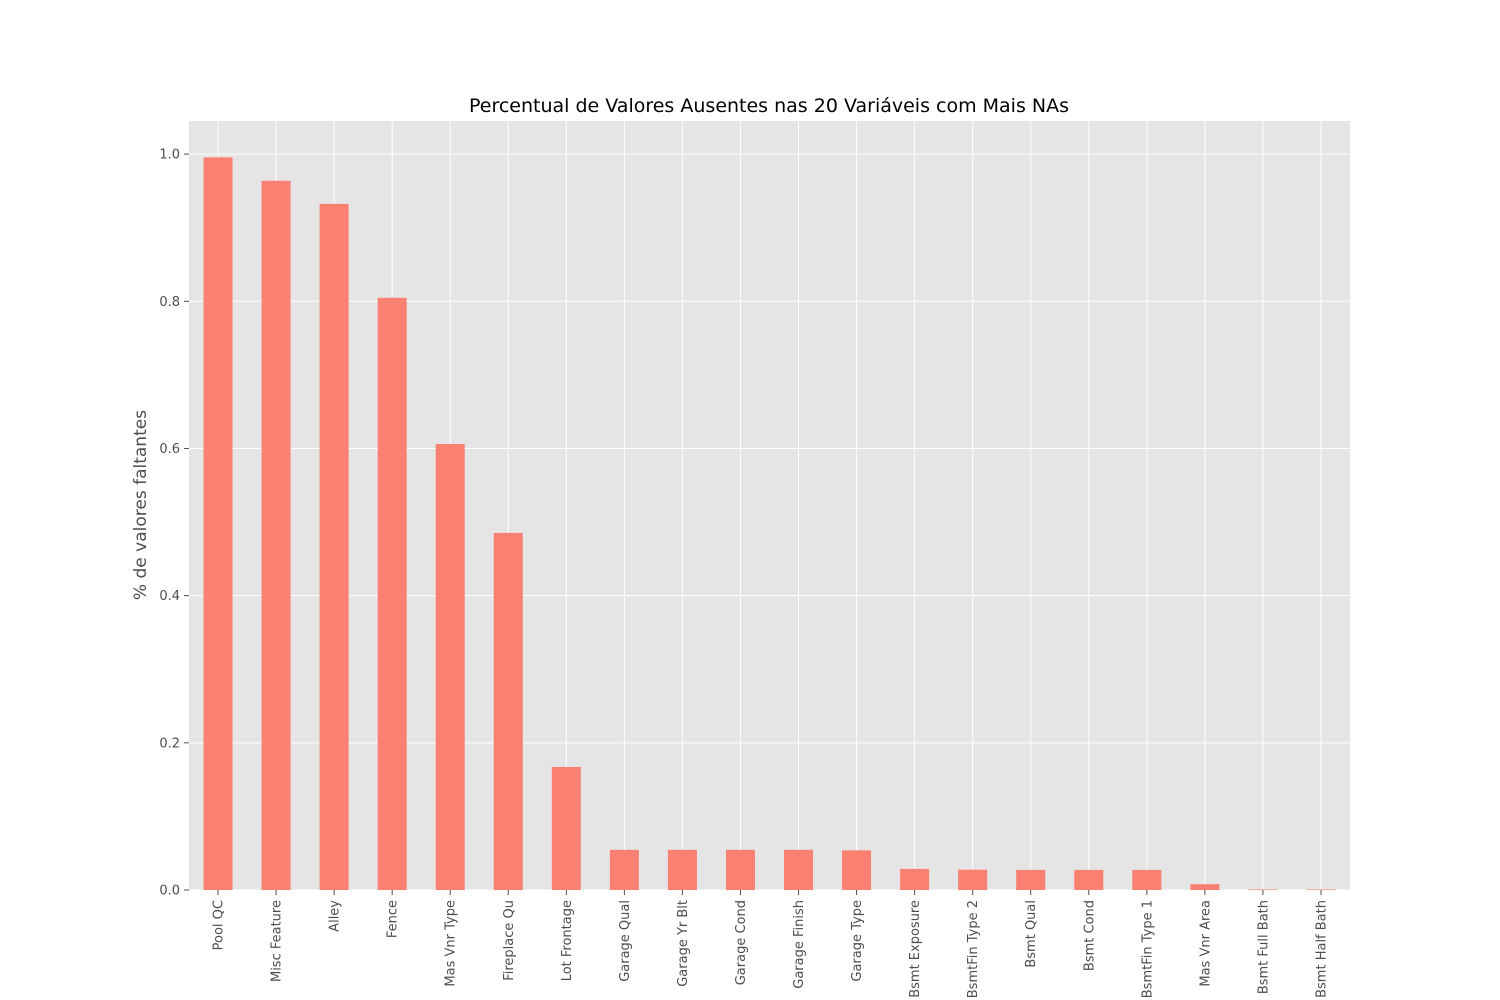  I want to click on y-axis-ticks: 0.0 0.2 0.4 0.6 0.8 1.0, so click(174, 523).